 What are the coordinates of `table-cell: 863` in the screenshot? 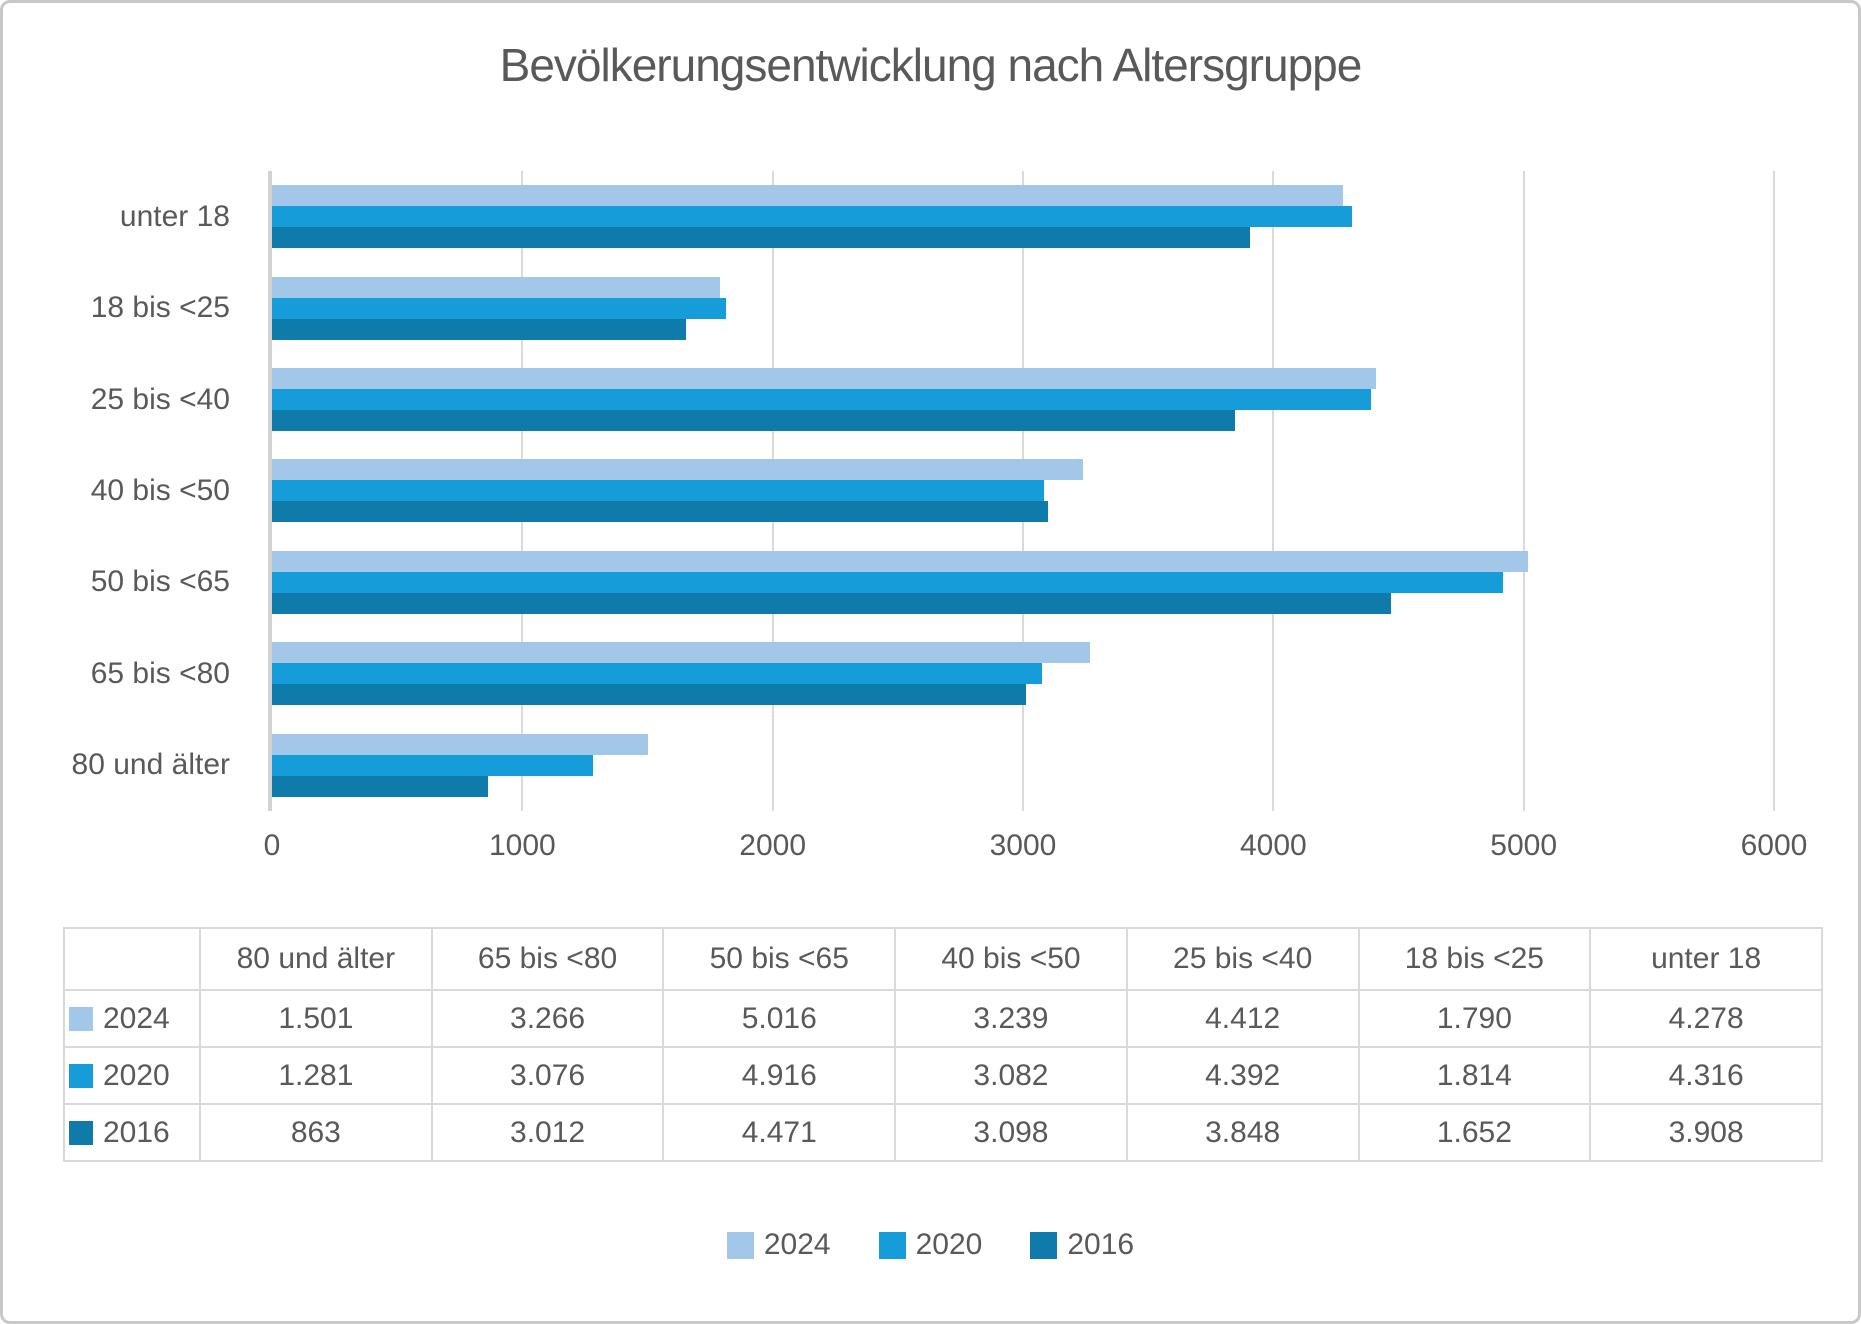 It's located at (316, 1132).